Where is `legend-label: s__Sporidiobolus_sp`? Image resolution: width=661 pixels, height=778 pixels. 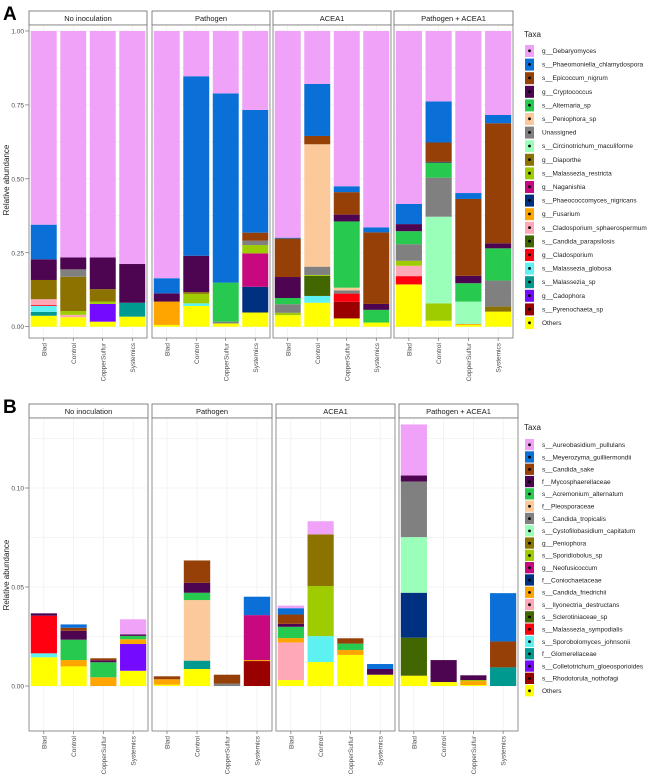
legend-label: s__Sporidiobolus_sp is located at coordinates (572, 556).